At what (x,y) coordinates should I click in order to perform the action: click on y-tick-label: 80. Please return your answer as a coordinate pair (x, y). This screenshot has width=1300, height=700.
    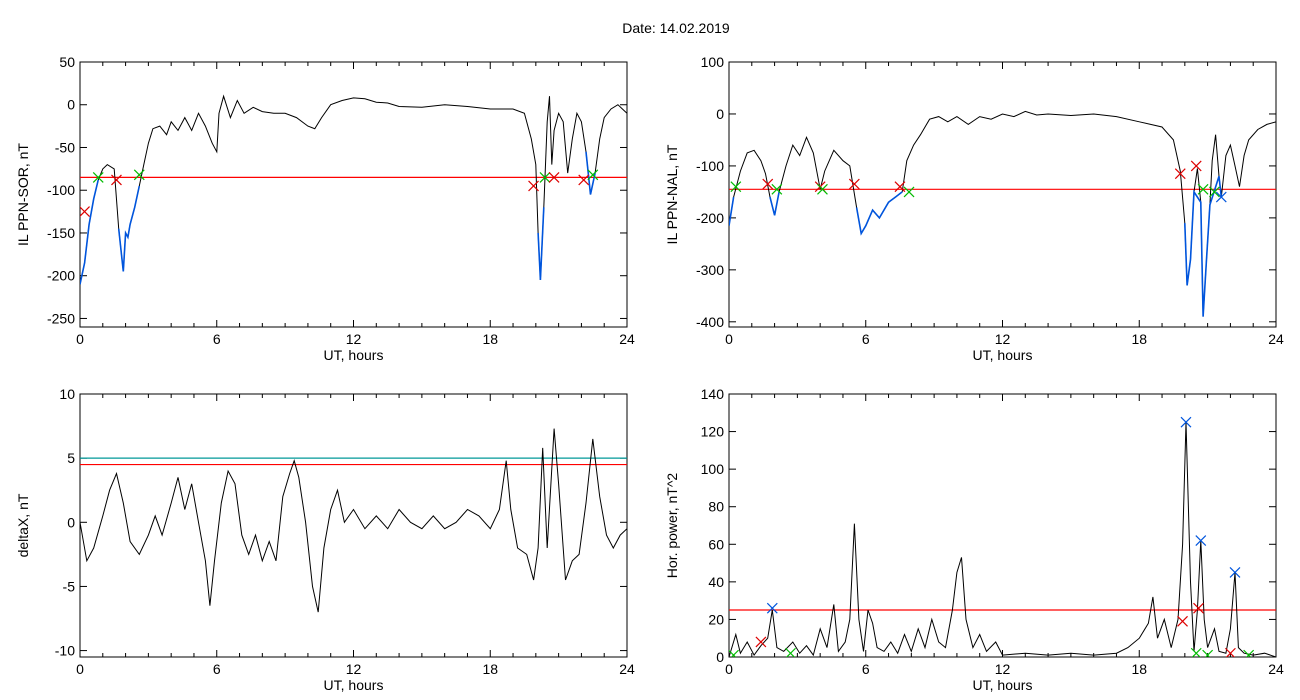
    Looking at the image, I should click on (716, 507).